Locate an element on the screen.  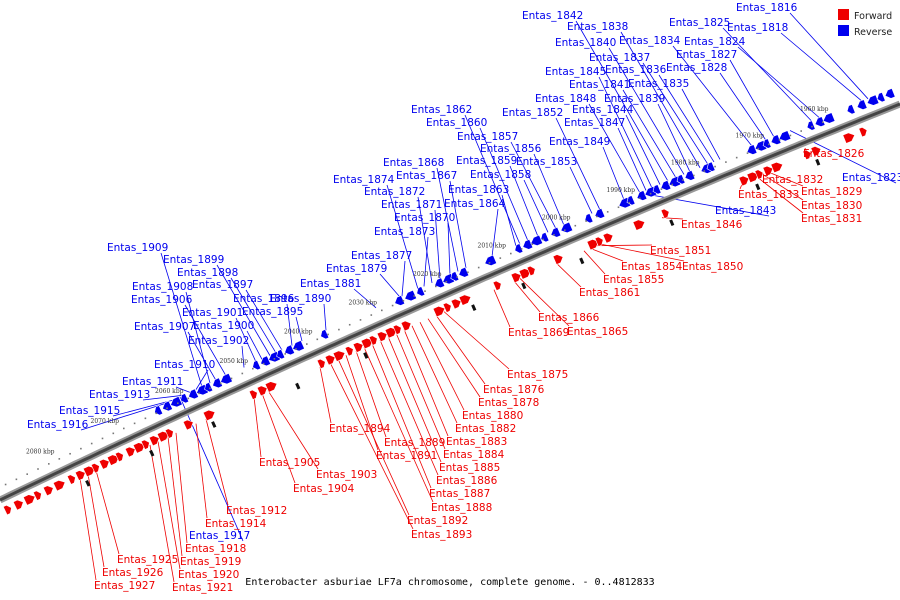
gene-label: Entas_1890 is located at coordinates (300, 299).